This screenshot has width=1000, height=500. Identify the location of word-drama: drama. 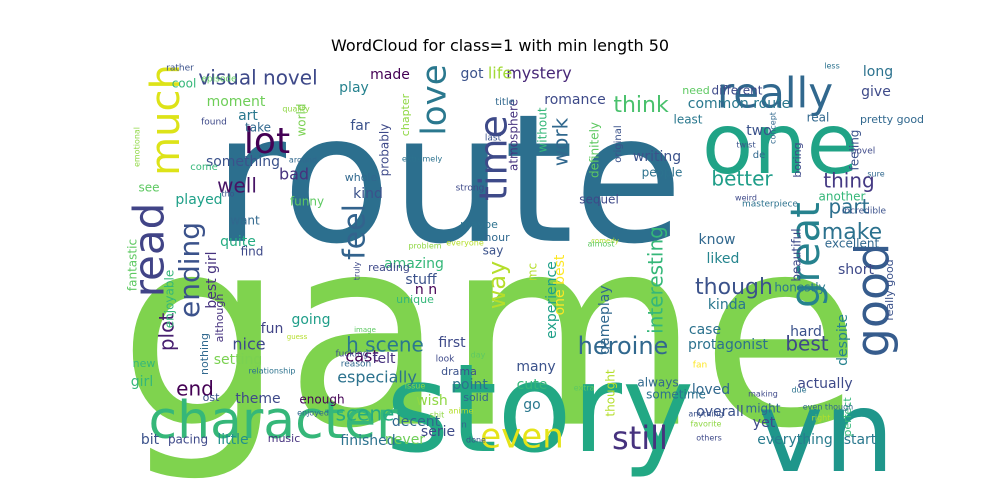
(459, 371).